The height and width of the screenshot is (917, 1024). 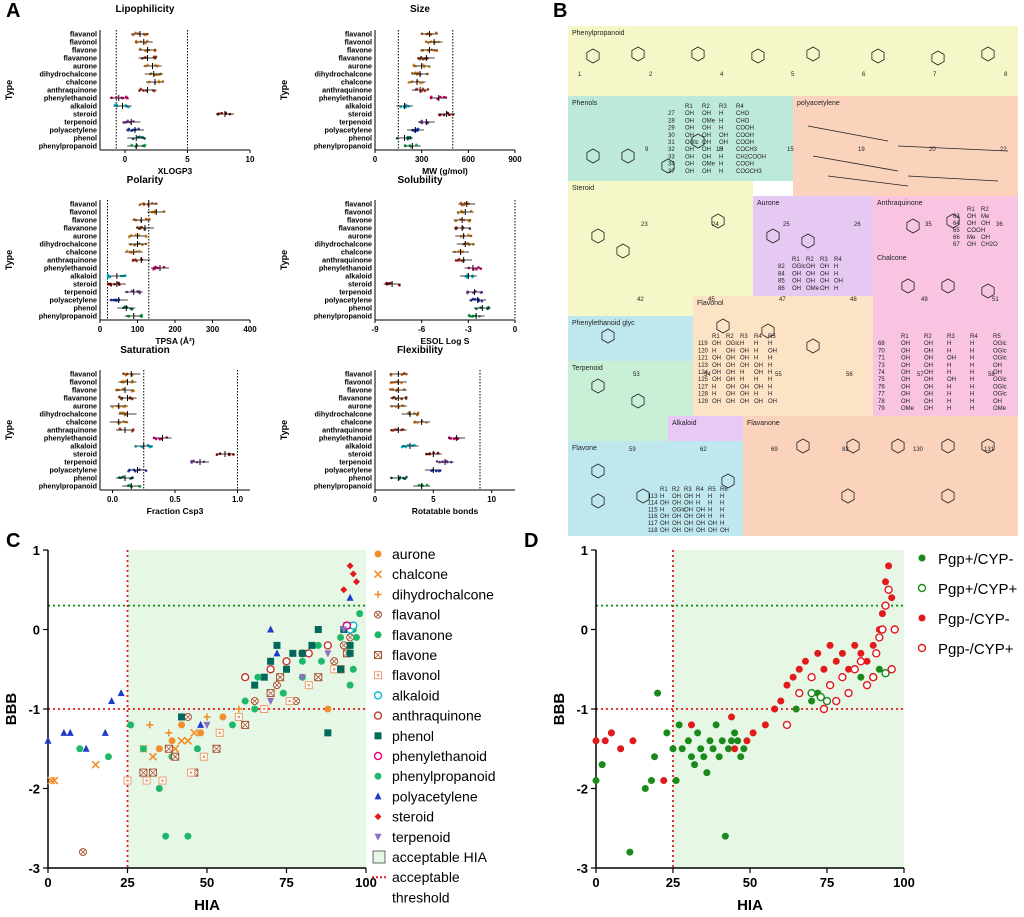 I want to click on series-anthraquinone, so click(x=286, y=661).